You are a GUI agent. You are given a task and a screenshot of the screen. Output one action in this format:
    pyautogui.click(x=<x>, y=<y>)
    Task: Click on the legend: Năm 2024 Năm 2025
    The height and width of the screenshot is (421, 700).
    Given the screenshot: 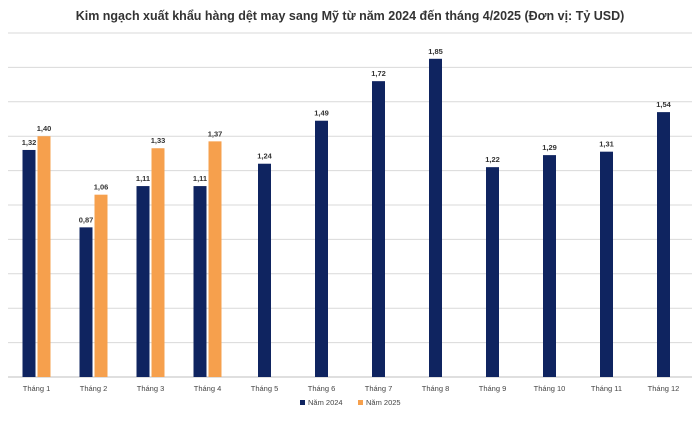 What is the action you would take?
    pyautogui.click(x=350, y=402)
    